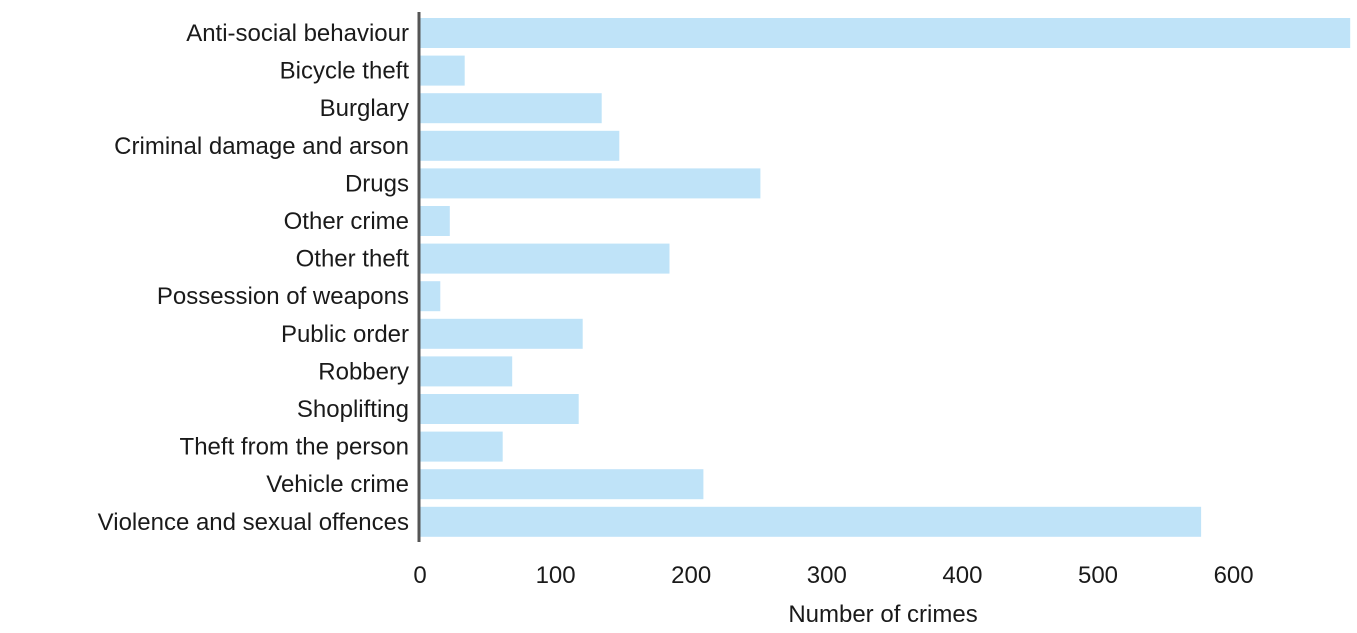 The image size is (1357, 633). Describe the element at coordinates (556, 575) in the screenshot. I see `x-tick-label-100: 100` at that location.